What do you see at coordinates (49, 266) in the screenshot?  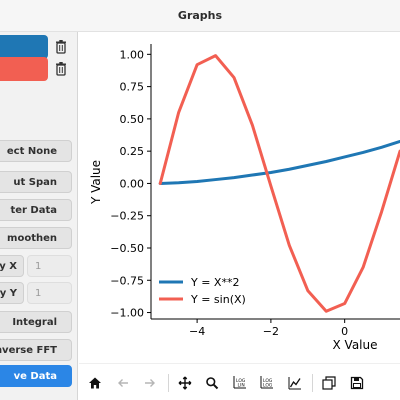 I see `shift-x-input: 1` at bounding box center [49, 266].